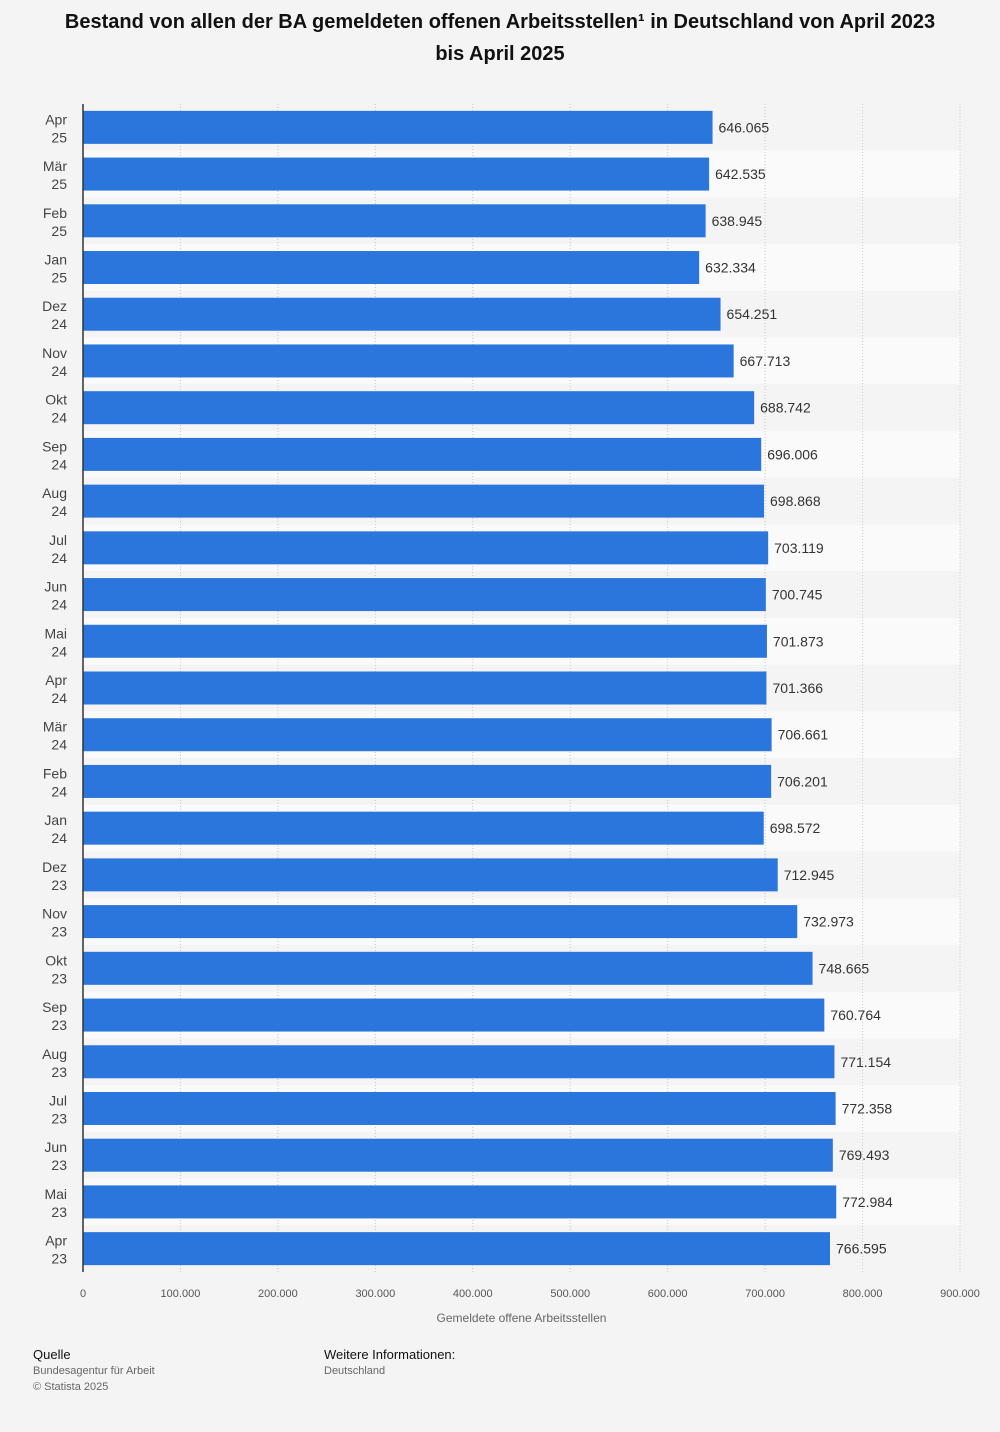  I want to click on x-tick-label: 0, so click(83, 1294).